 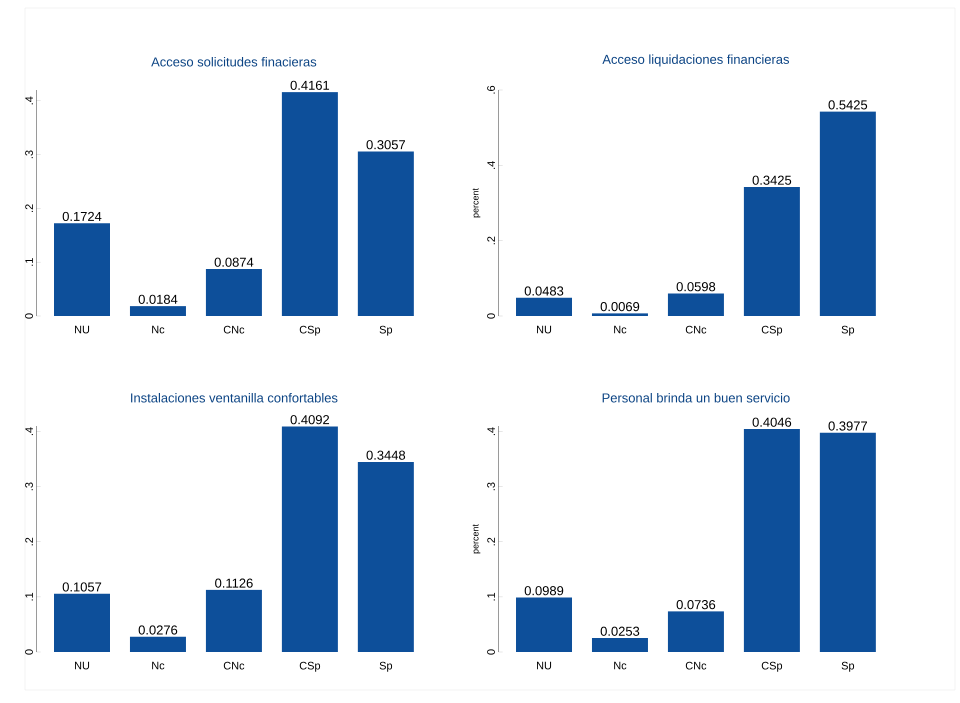 What do you see at coordinates (620, 307) in the screenshot?
I see `data-label: 0.0069` at bounding box center [620, 307].